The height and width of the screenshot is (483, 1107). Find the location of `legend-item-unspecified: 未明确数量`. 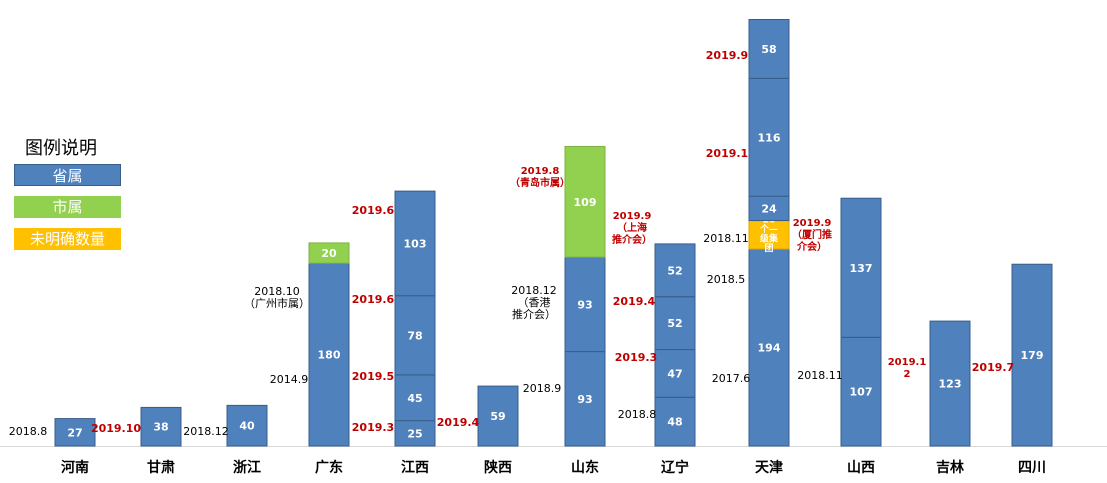

legend-item-unspecified: 未明确数量 is located at coordinates (67, 239).